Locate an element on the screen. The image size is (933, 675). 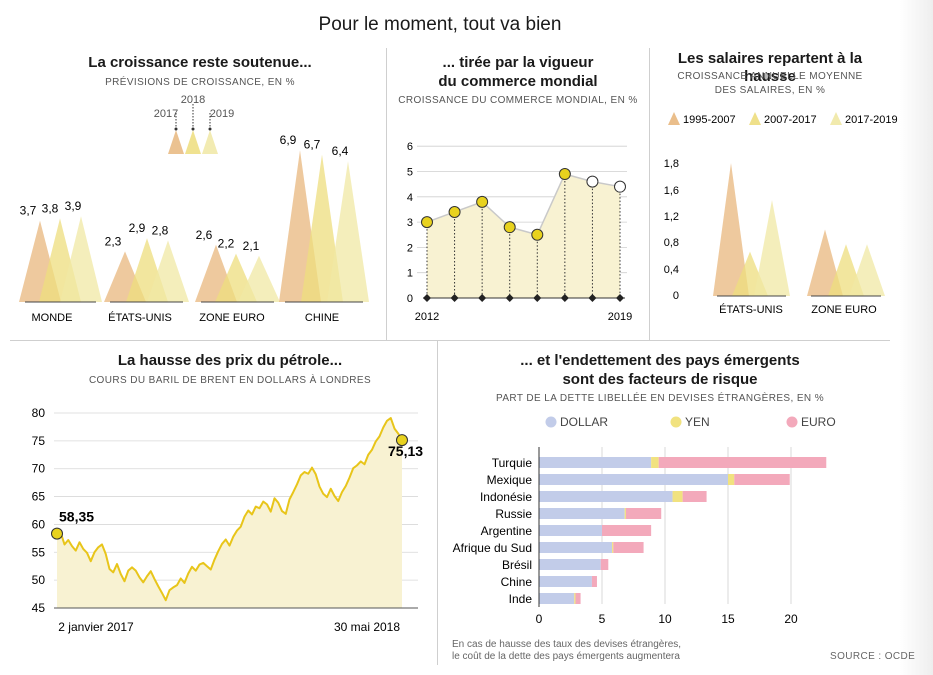
growth-category-label: MONDE is located at coordinates (52, 318).